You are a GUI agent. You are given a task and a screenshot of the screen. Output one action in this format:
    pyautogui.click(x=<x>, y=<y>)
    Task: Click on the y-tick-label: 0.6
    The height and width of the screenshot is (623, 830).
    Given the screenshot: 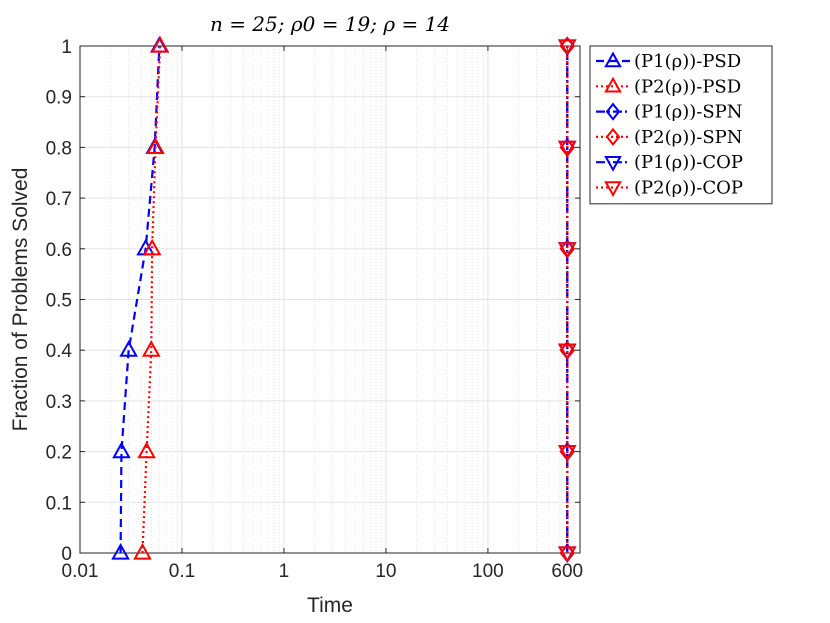 What is the action you would take?
    pyautogui.click(x=59, y=250)
    